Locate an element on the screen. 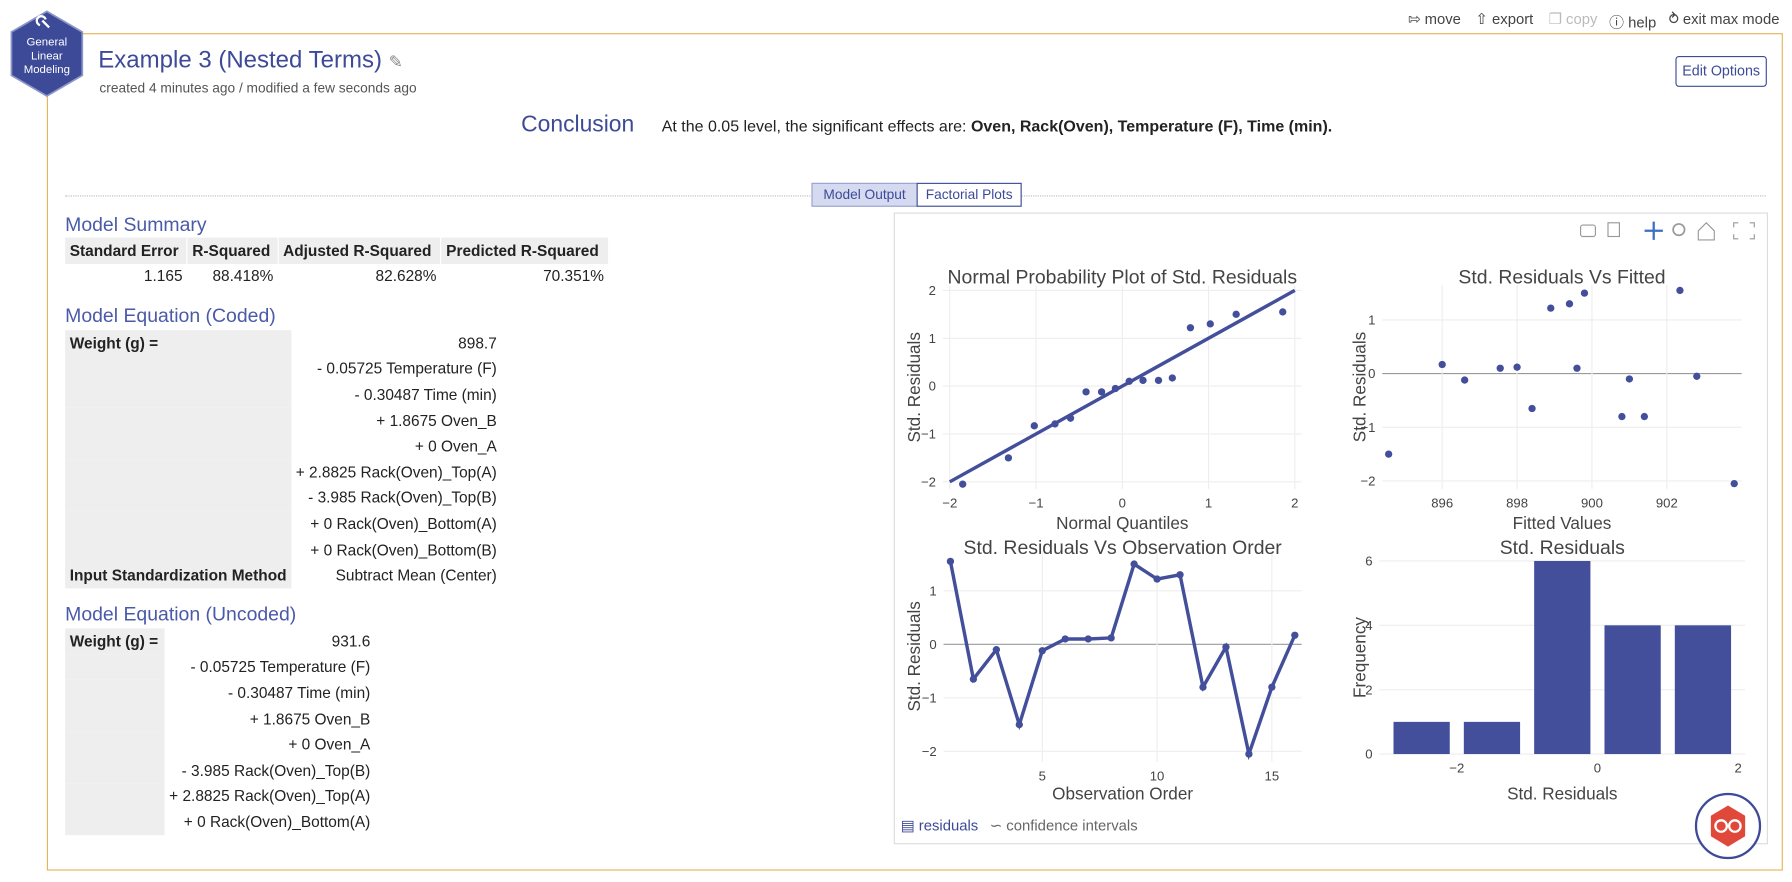 This screenshot has width=1792, height=882. chart-title: Std. Residuals Vs Fitted is located at coordinates (1561, 277).